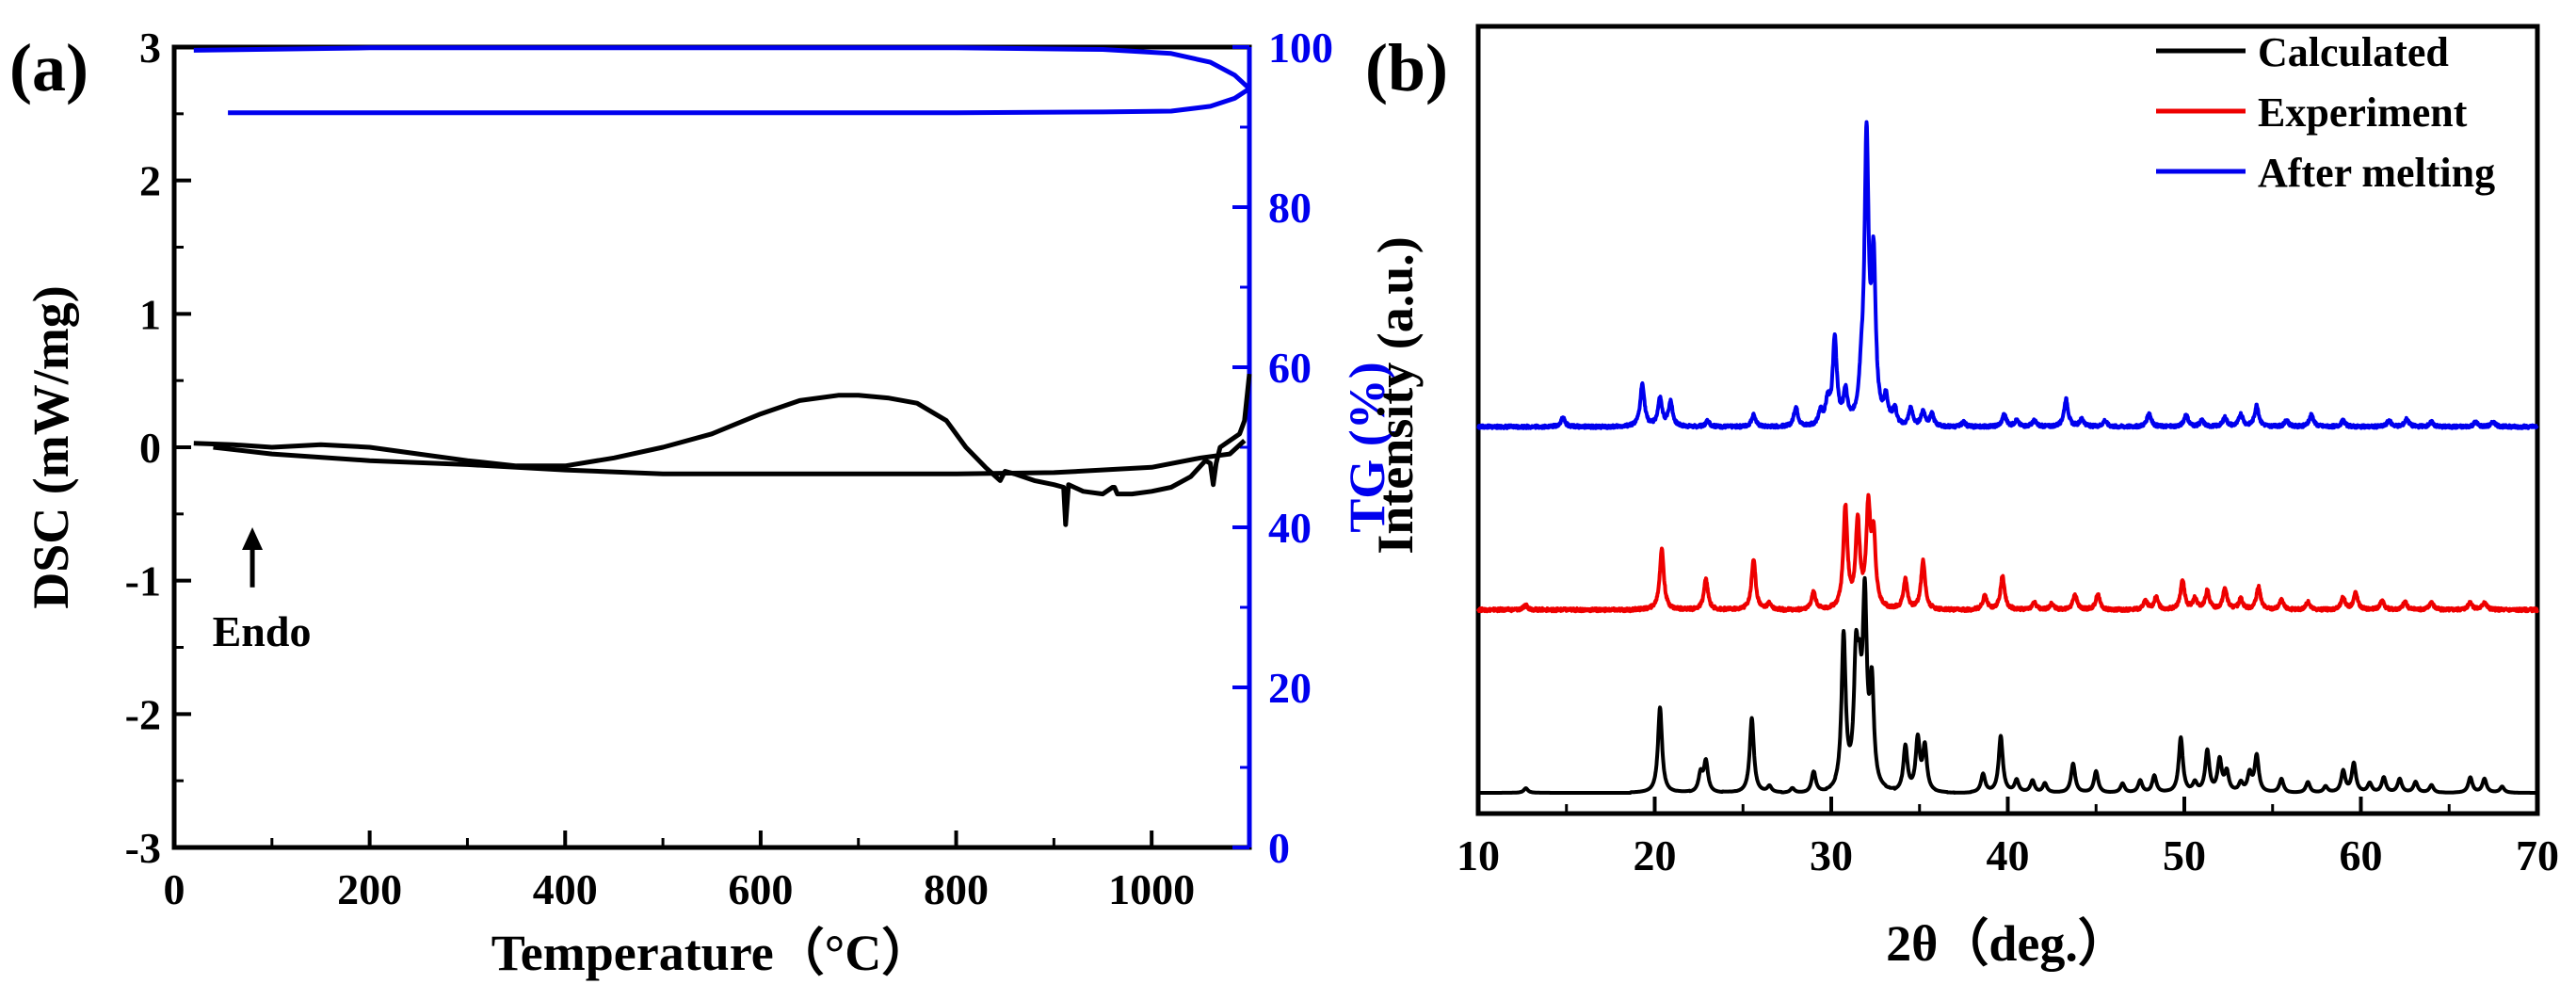  I want to click on b-series-calculated, so click(2007, 685).